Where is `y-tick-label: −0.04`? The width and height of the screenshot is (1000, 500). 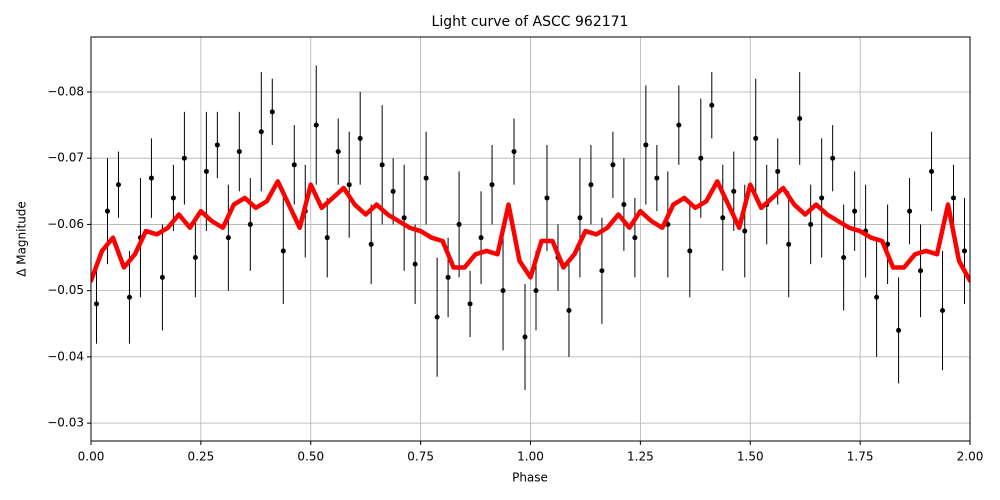
y-tick-label: −0.04 is located at coordinates (65, 356).